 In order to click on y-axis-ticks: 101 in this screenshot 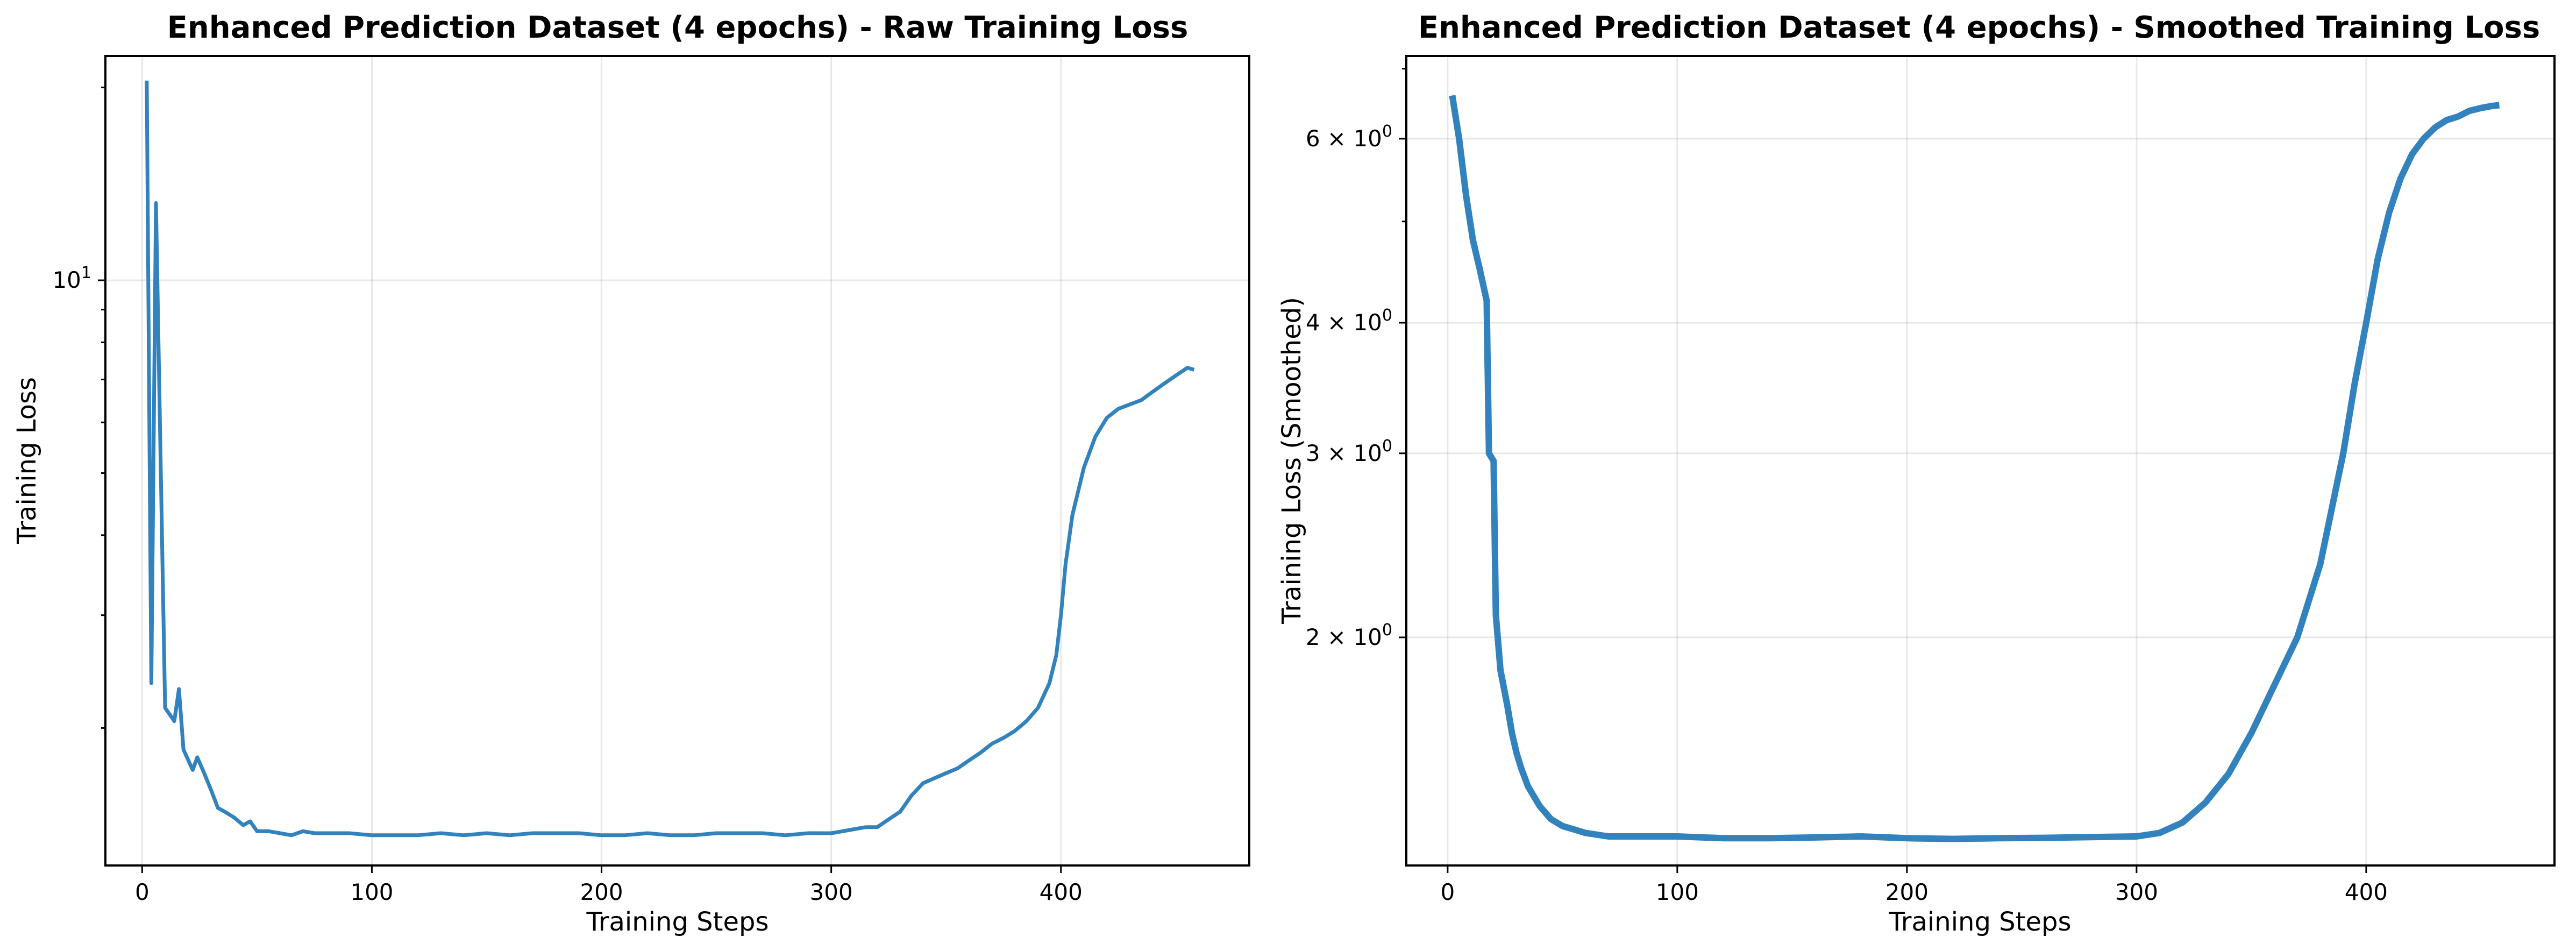, I will do `click(78, 408)`.